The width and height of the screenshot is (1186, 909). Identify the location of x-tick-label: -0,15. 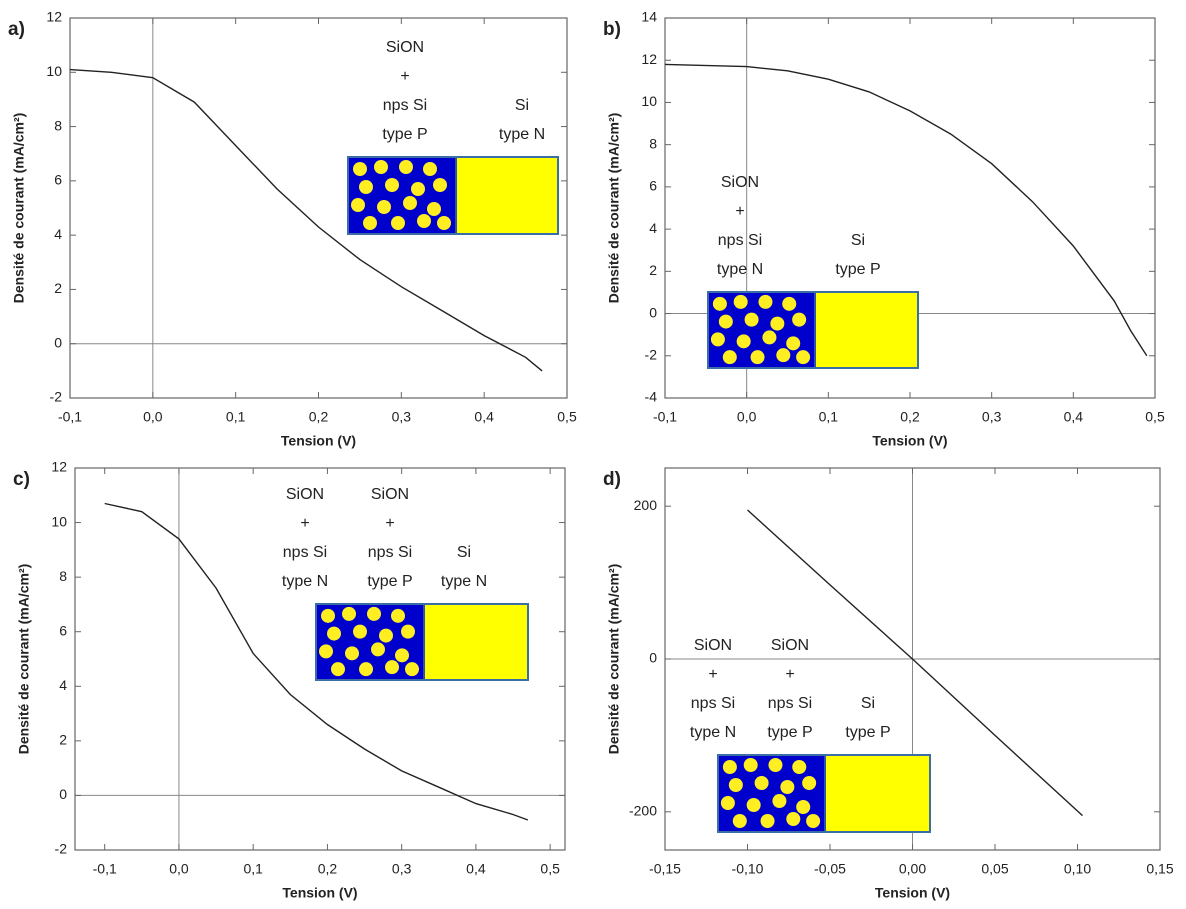
(665, 869).